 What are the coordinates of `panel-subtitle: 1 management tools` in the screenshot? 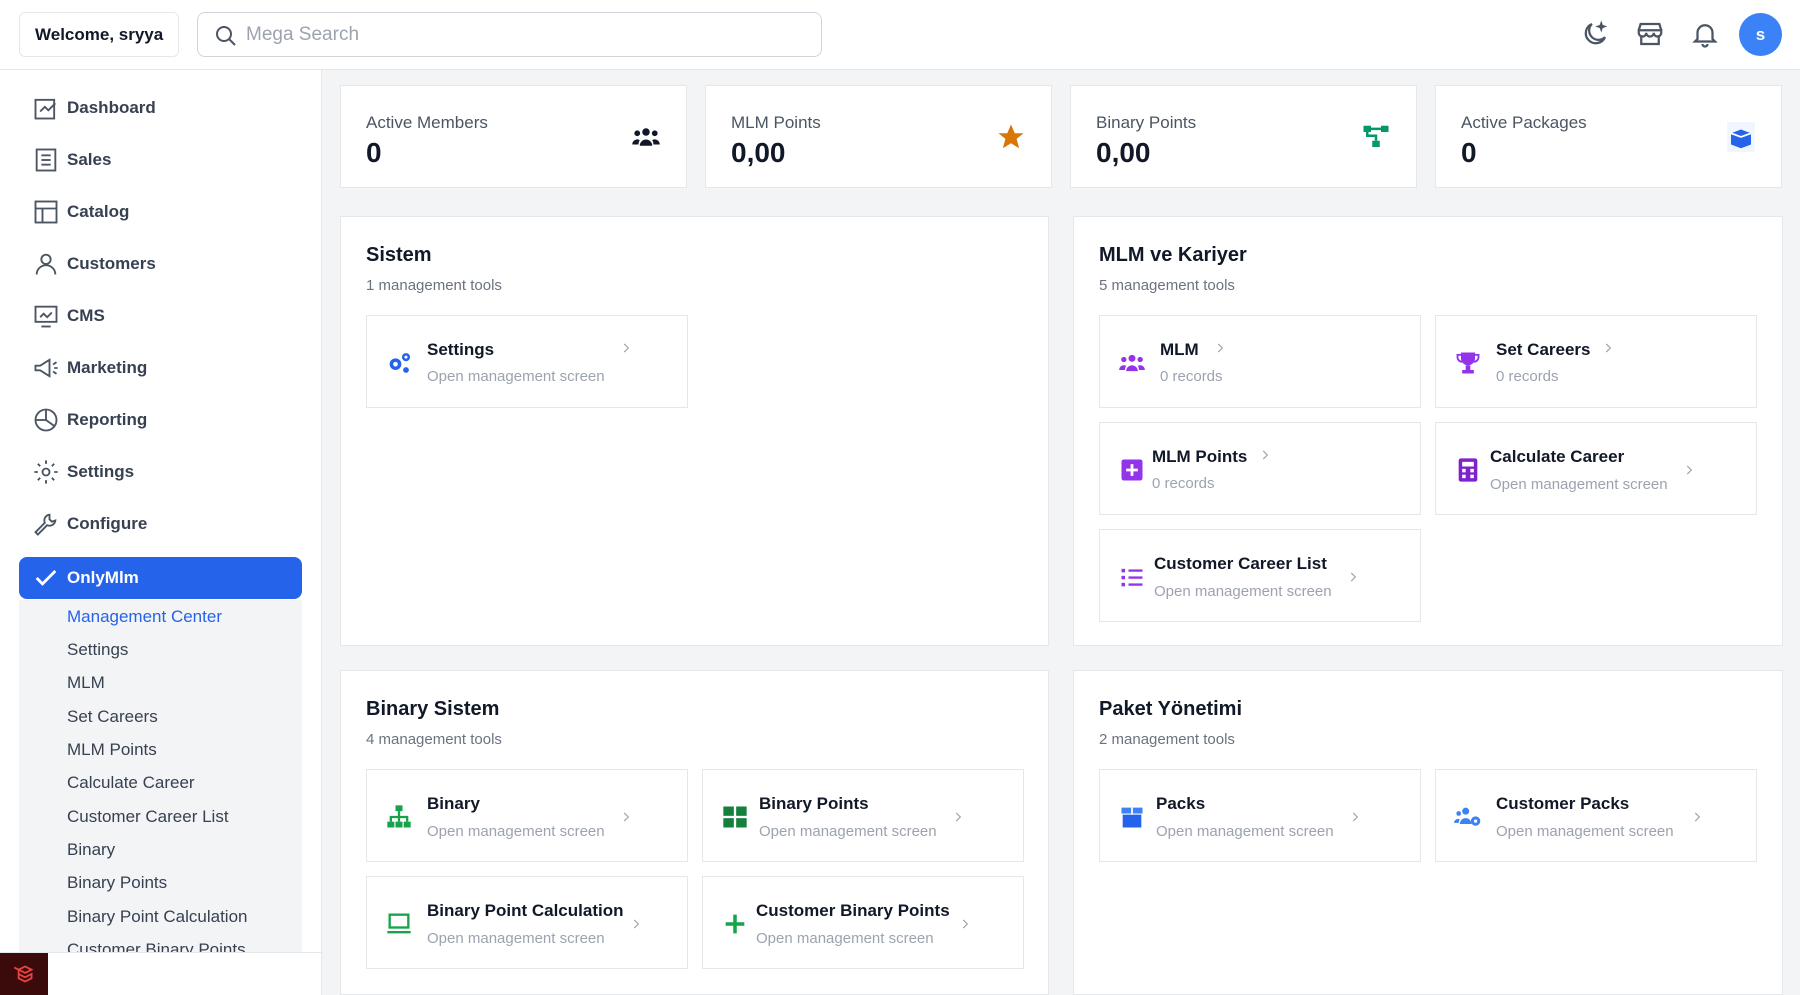 It's located at (434, 285).